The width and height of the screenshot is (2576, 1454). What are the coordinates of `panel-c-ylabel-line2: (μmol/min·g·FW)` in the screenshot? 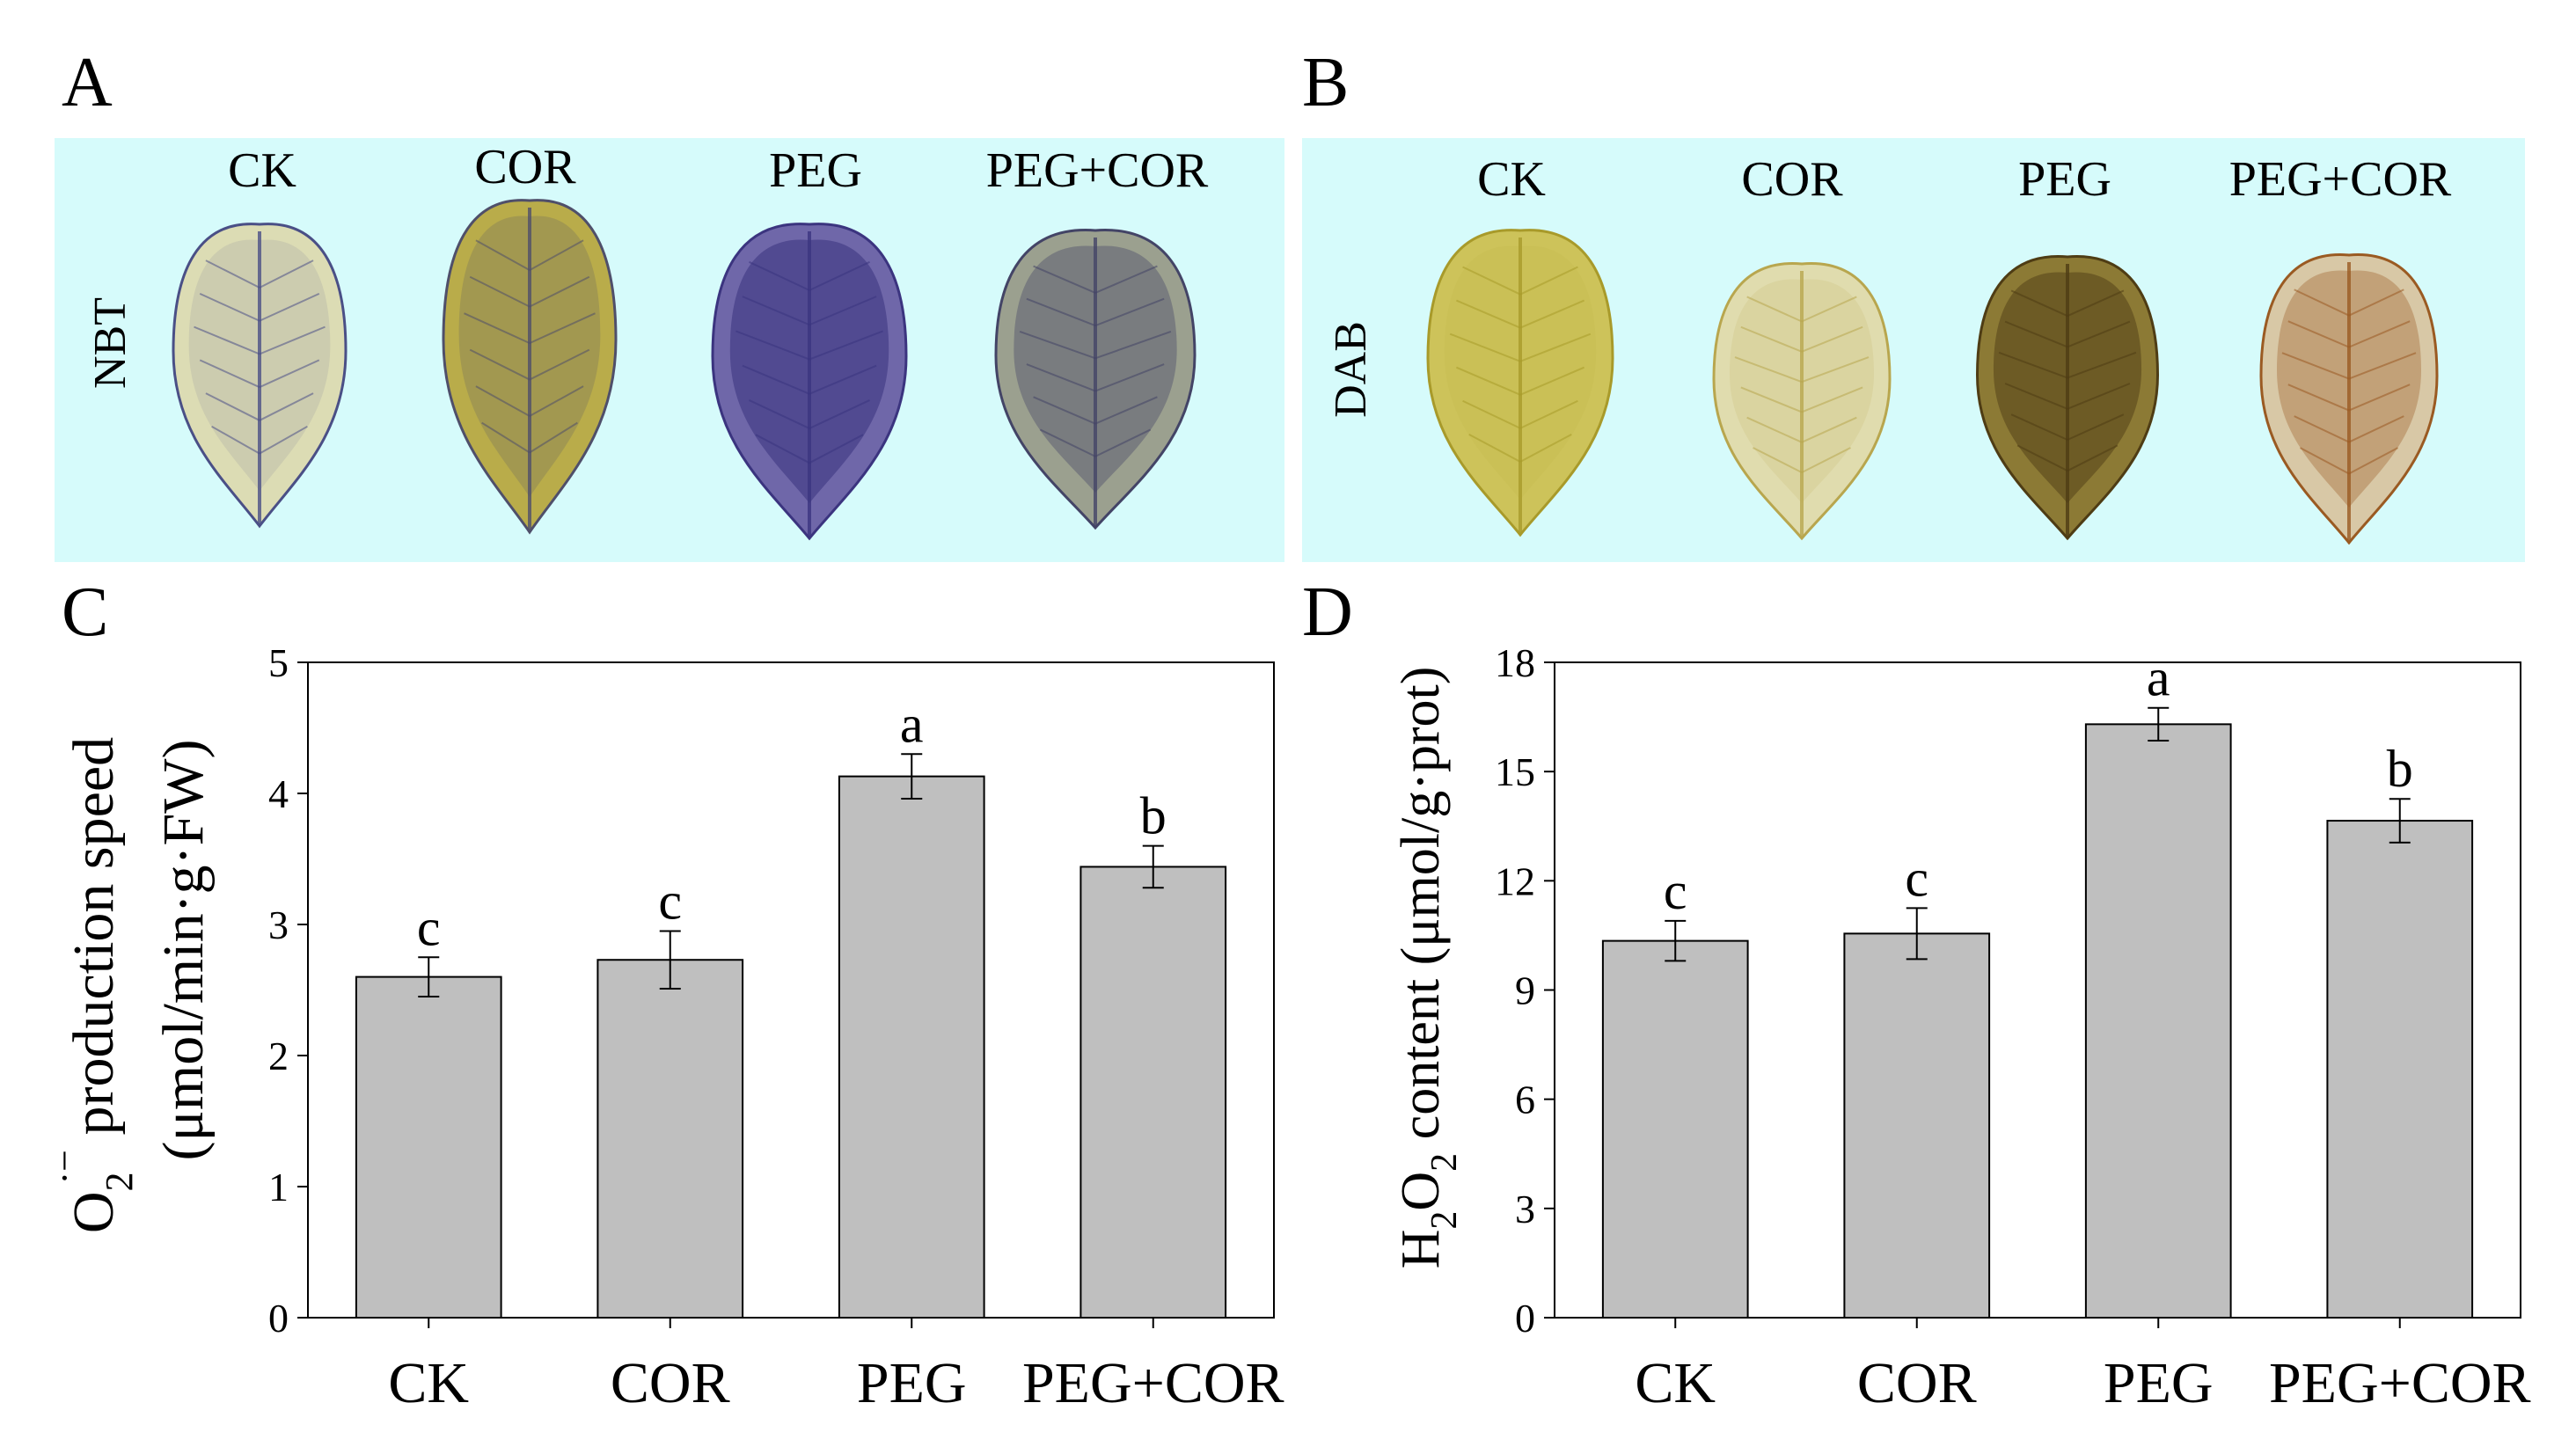 It's located at (183, 950).